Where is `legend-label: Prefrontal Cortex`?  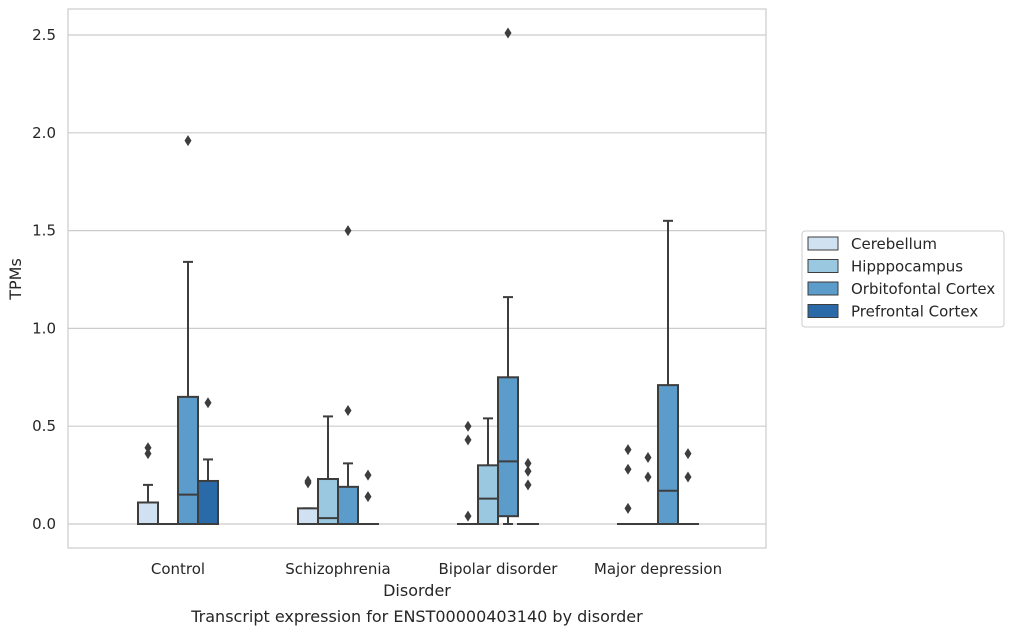 legend-label: Prefrontal Cortex is located at coordinates (914, 312).